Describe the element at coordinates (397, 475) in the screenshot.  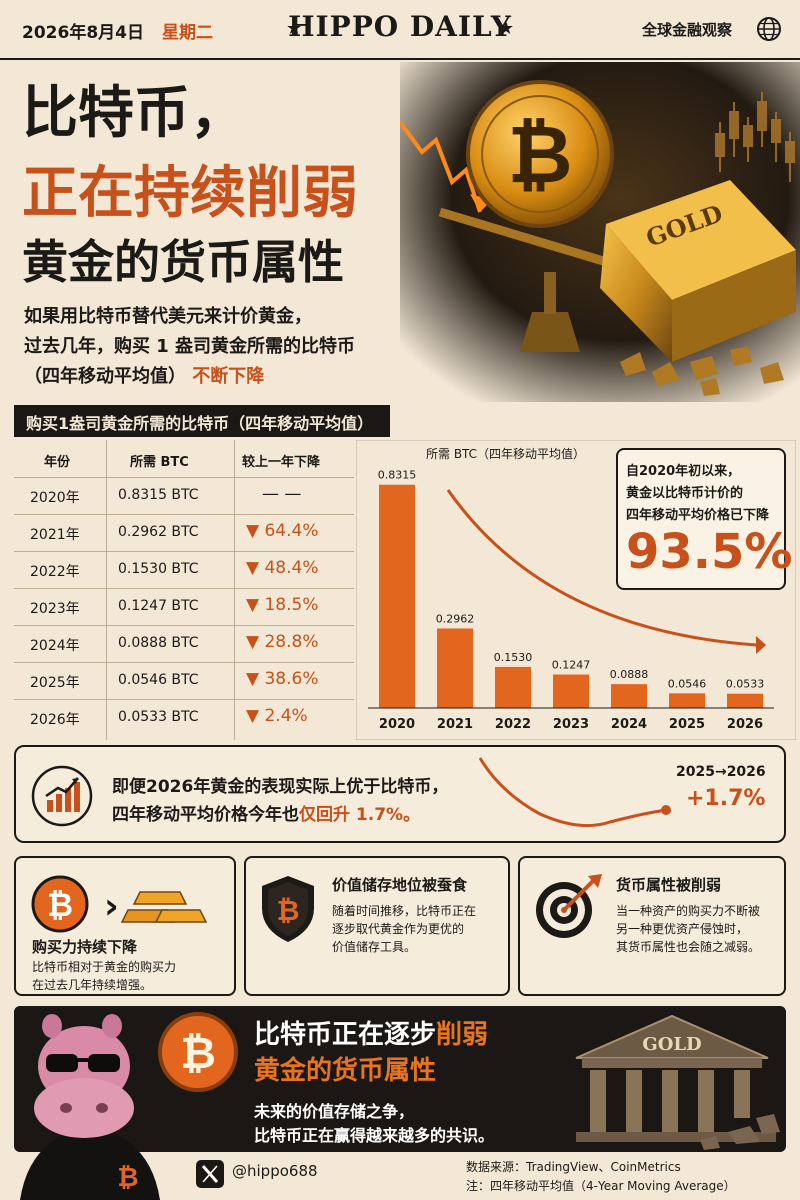
I see `chart-value-label: 0.8315` at that location.